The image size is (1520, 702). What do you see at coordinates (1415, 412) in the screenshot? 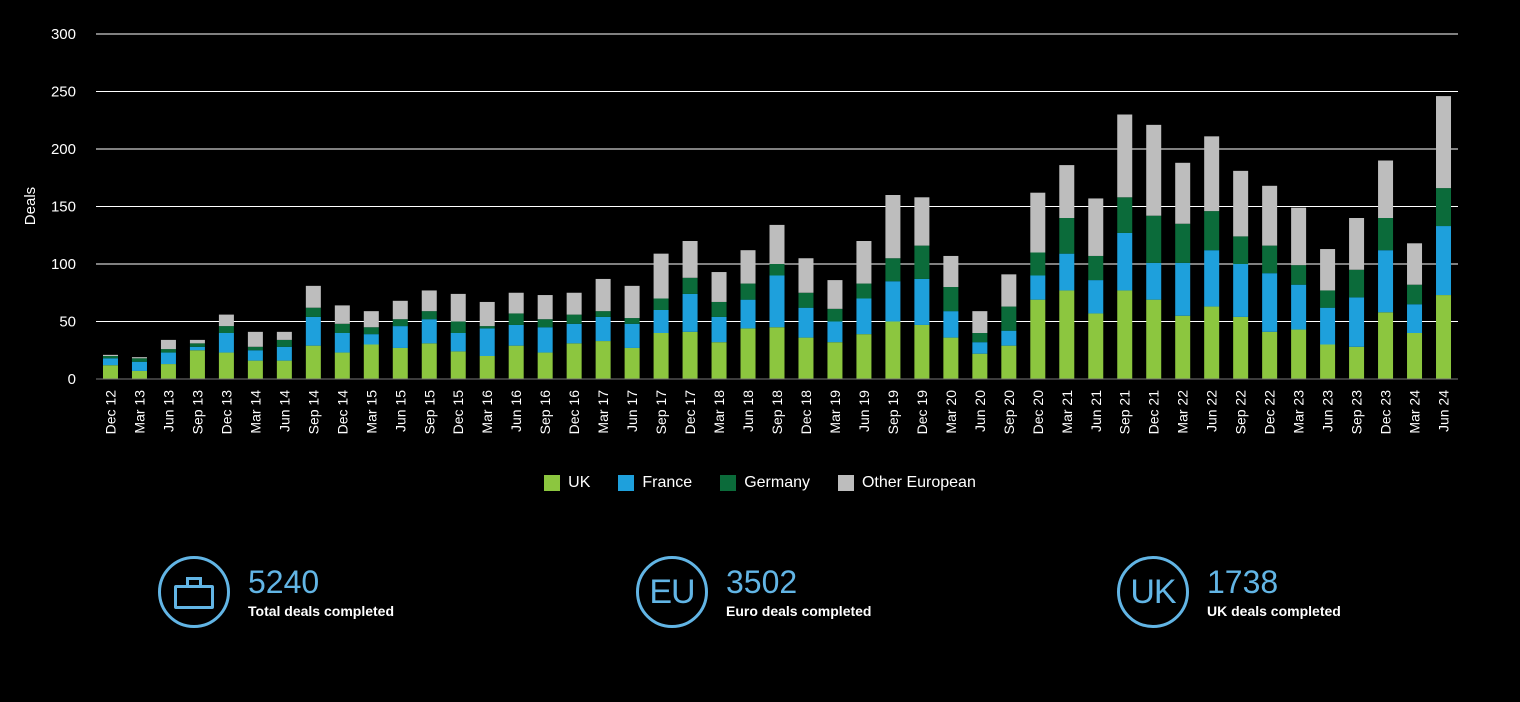
I see `x-tick-label: Mar 24` at bounding box center [1415, 412].